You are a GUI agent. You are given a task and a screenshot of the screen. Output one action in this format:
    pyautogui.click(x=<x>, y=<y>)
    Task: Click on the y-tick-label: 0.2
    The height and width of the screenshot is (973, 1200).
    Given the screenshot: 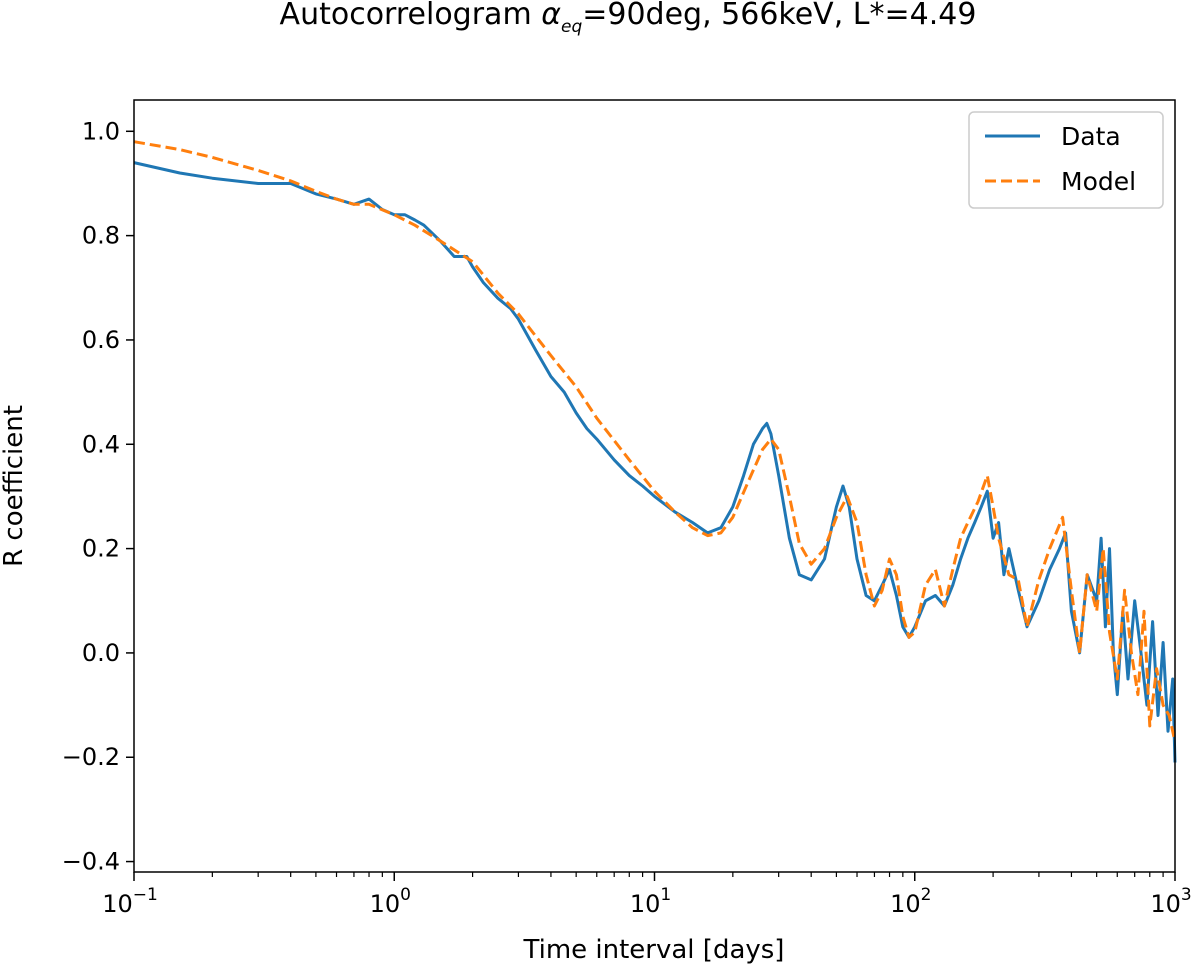 What is the action you would take?
    pyautogui.click(x=101, y=549)
    